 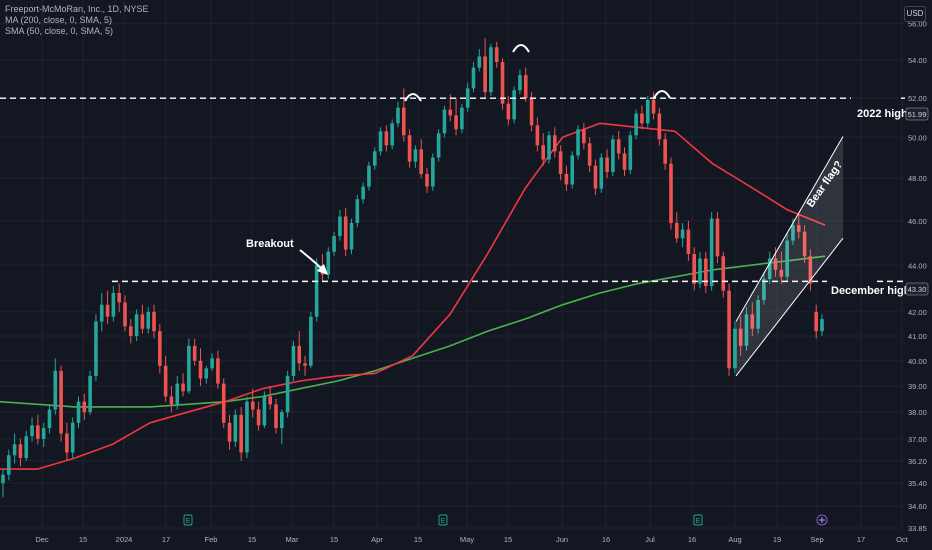 What do you see at coordinates (917, 178) in the screenshot?
I see `y-tick-label: 48.00` at bounding box center [917, 178].